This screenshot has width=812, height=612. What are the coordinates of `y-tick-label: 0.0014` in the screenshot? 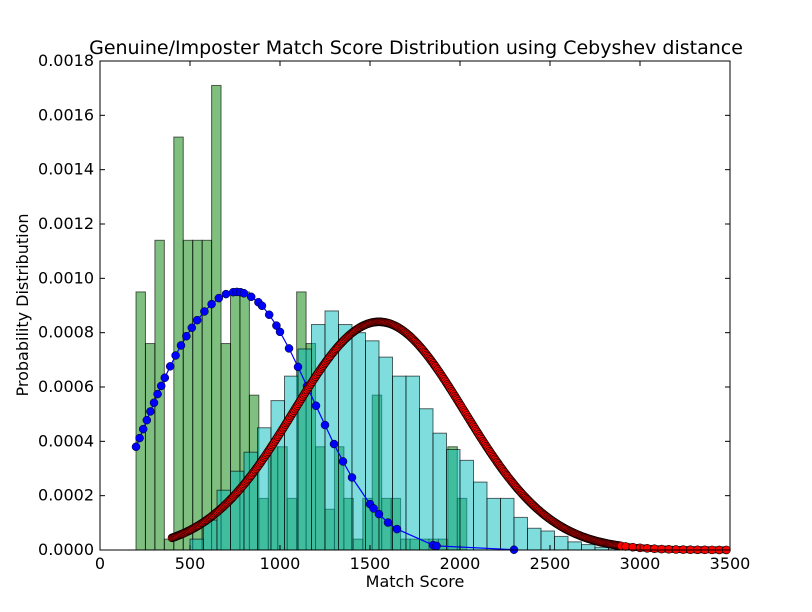 It's located at (66, 169).